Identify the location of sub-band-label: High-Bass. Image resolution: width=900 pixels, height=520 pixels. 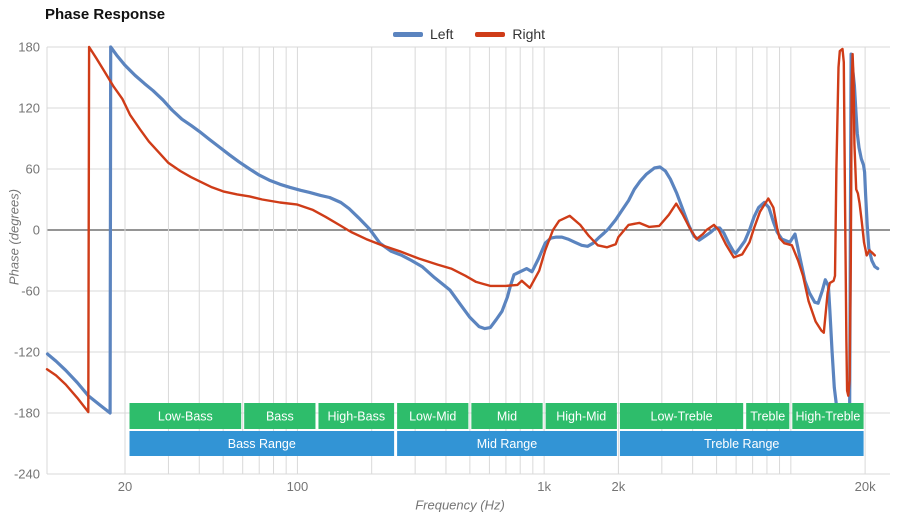
(356, 417).